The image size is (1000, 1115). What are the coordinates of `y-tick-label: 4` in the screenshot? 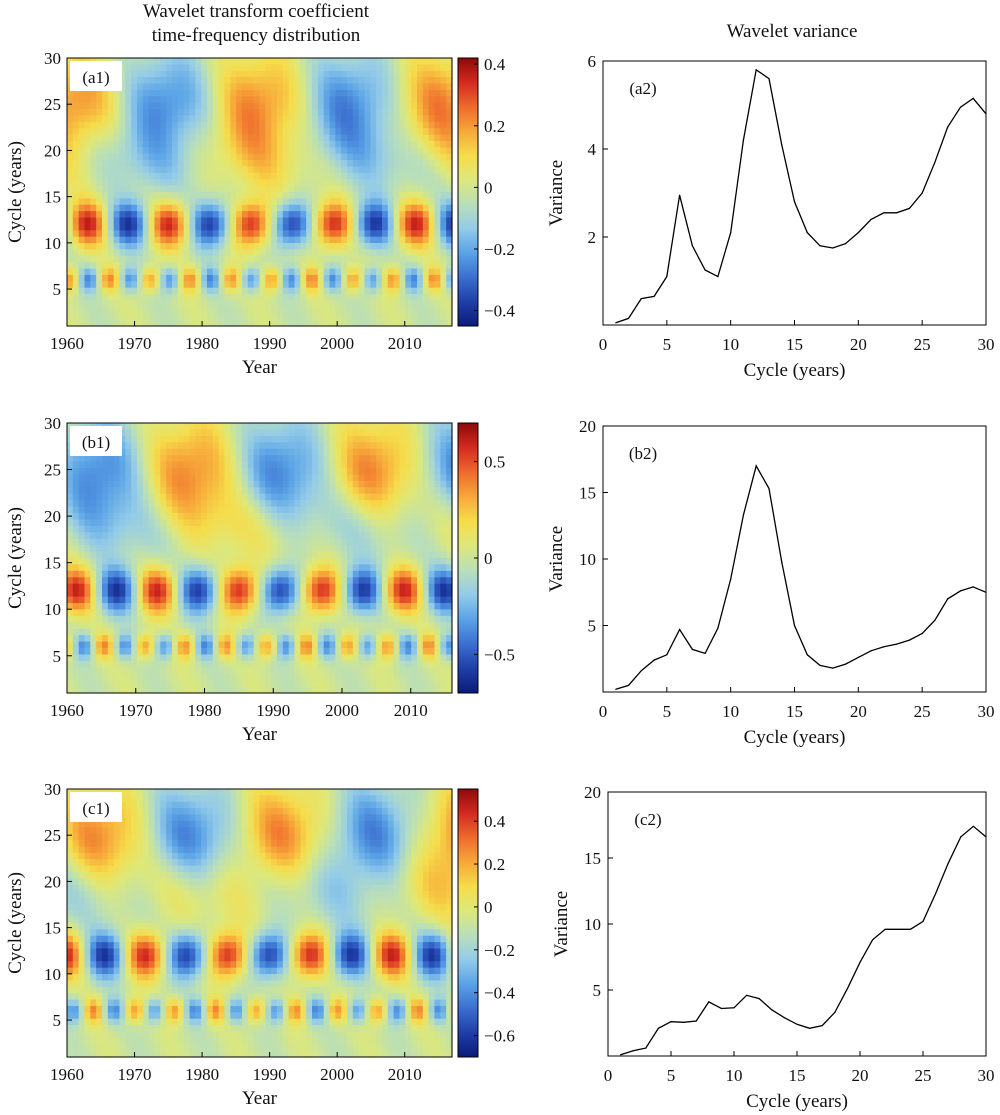 It's located at (592, 149).